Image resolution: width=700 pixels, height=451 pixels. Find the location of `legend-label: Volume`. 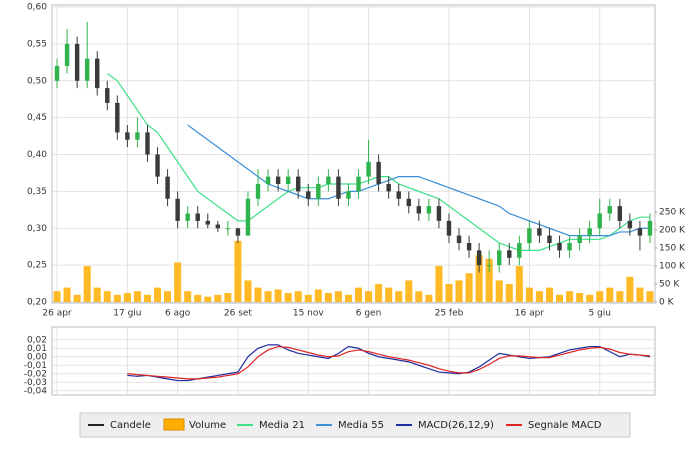

legend-label: Volume is located at coordinates (207, 425).